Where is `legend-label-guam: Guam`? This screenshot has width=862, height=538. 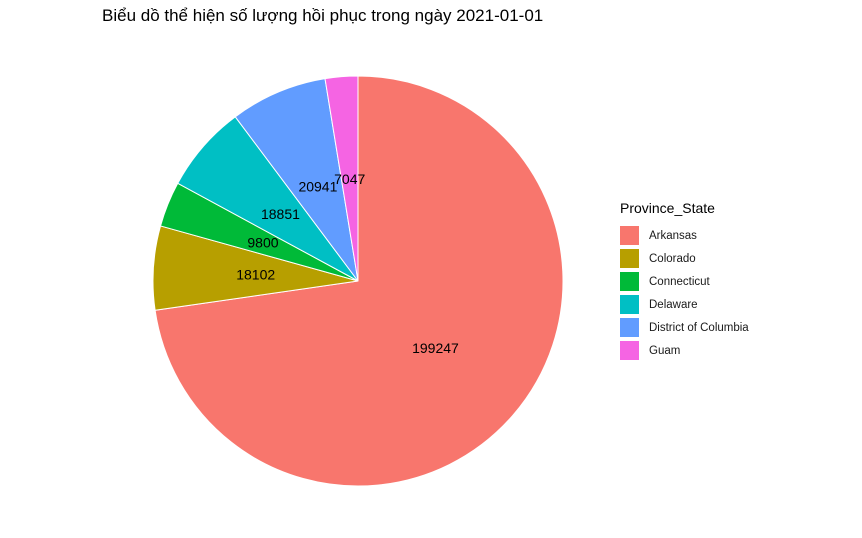 legend-label-guam: Guam is located at coordinates (665, 350).